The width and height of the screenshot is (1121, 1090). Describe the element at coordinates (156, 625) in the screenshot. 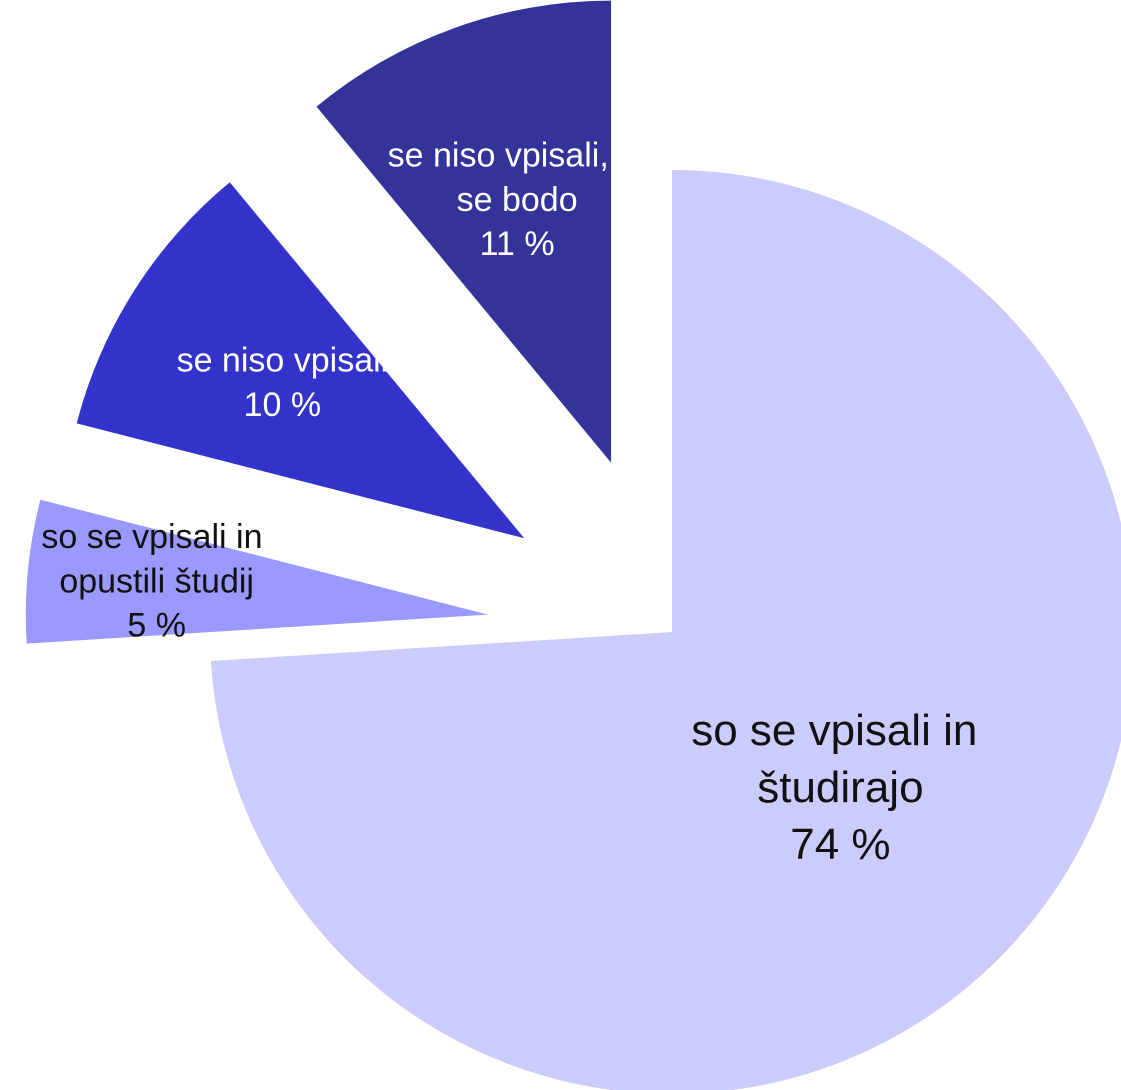

I see `value-label: 5 %` at that location.